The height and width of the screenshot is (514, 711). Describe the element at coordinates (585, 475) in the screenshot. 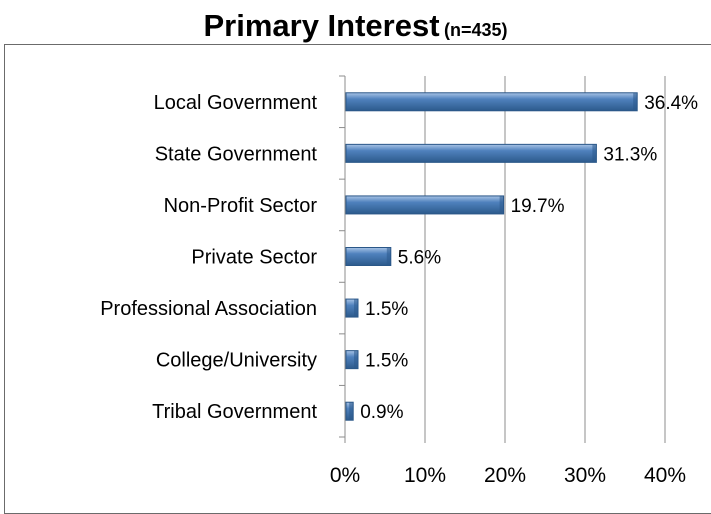

I see `x-tick-label: 30%` at that location.